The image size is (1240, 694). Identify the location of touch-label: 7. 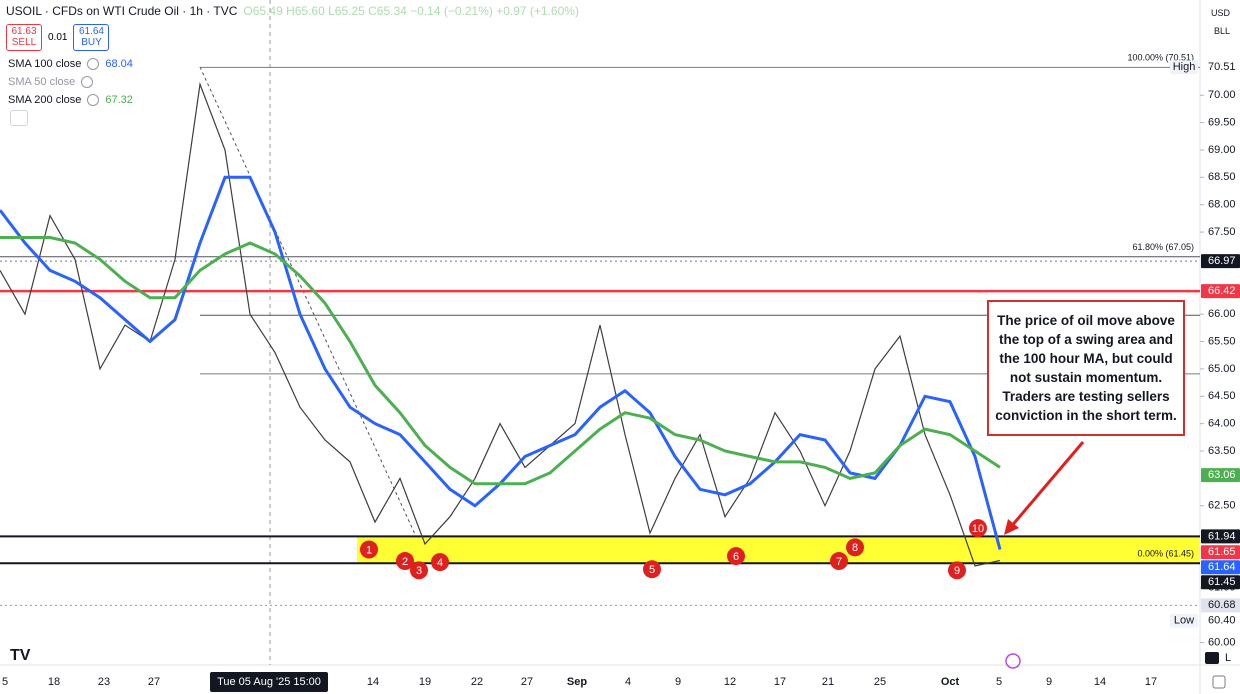
(839, 562).